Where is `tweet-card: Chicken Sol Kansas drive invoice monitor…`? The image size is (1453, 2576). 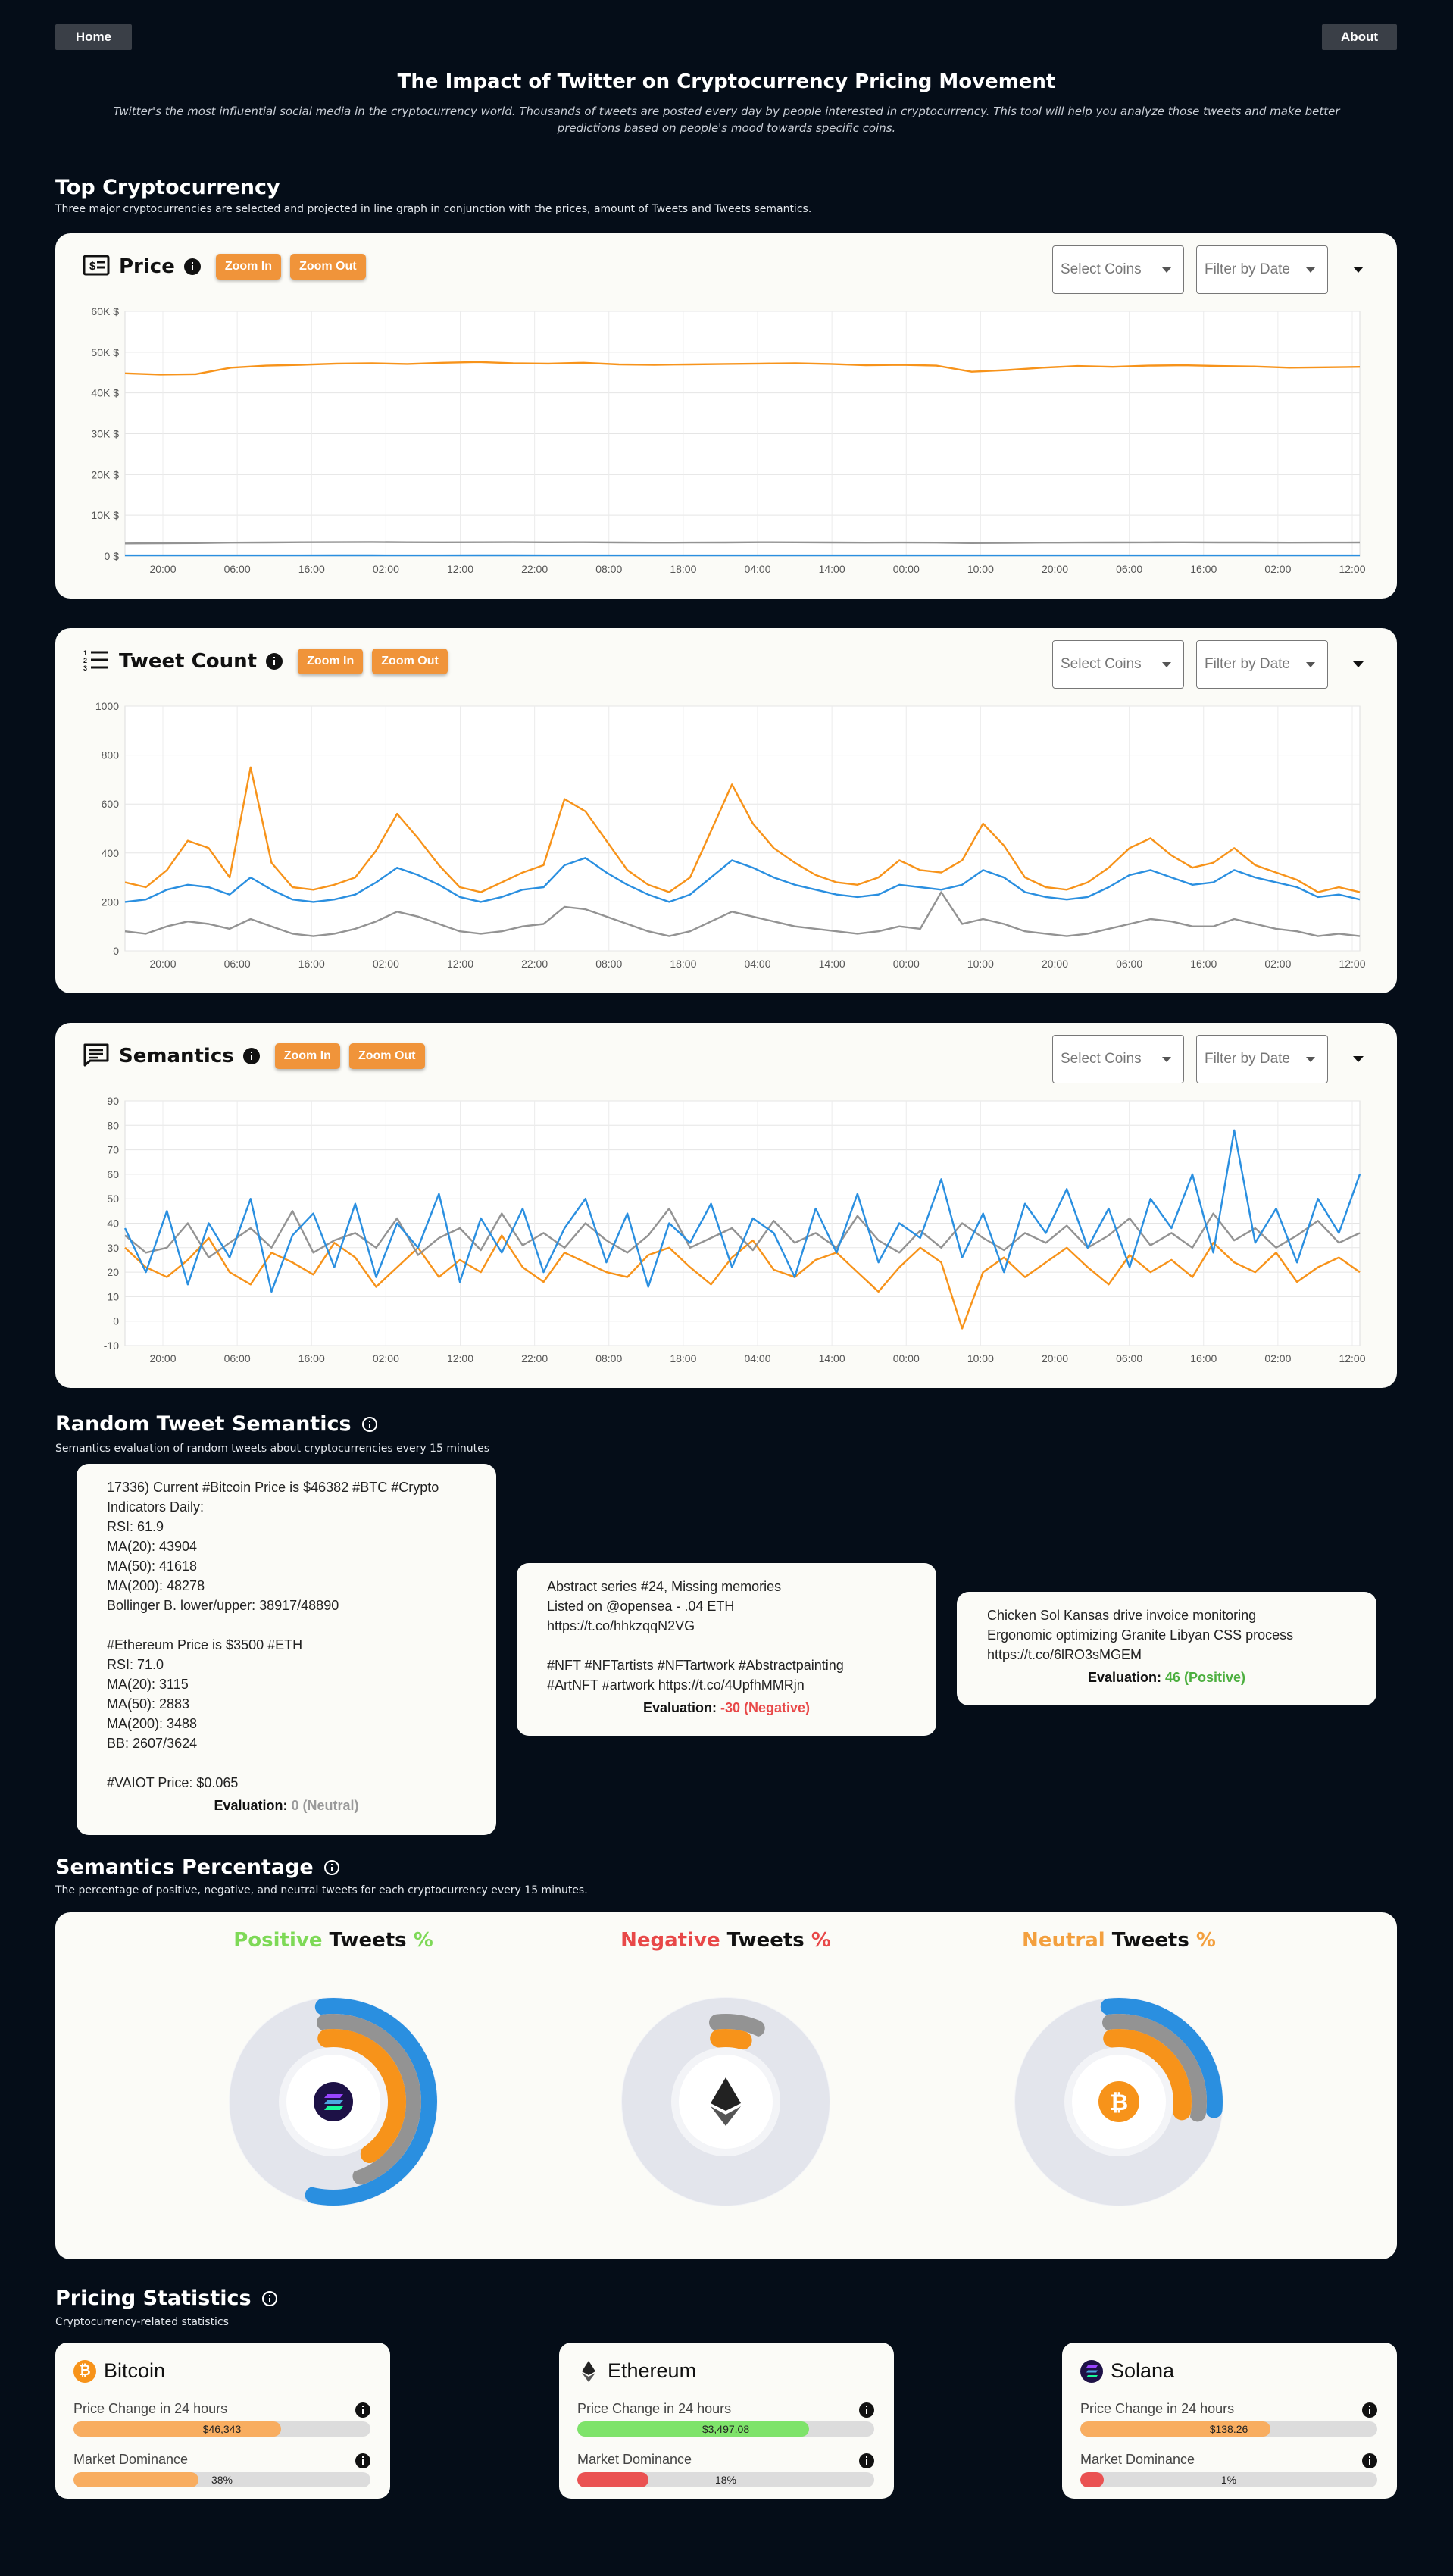 tweet-card: Chicken Sol Kansas drive invoice monitor… is located at coordinates (1167, 1649).